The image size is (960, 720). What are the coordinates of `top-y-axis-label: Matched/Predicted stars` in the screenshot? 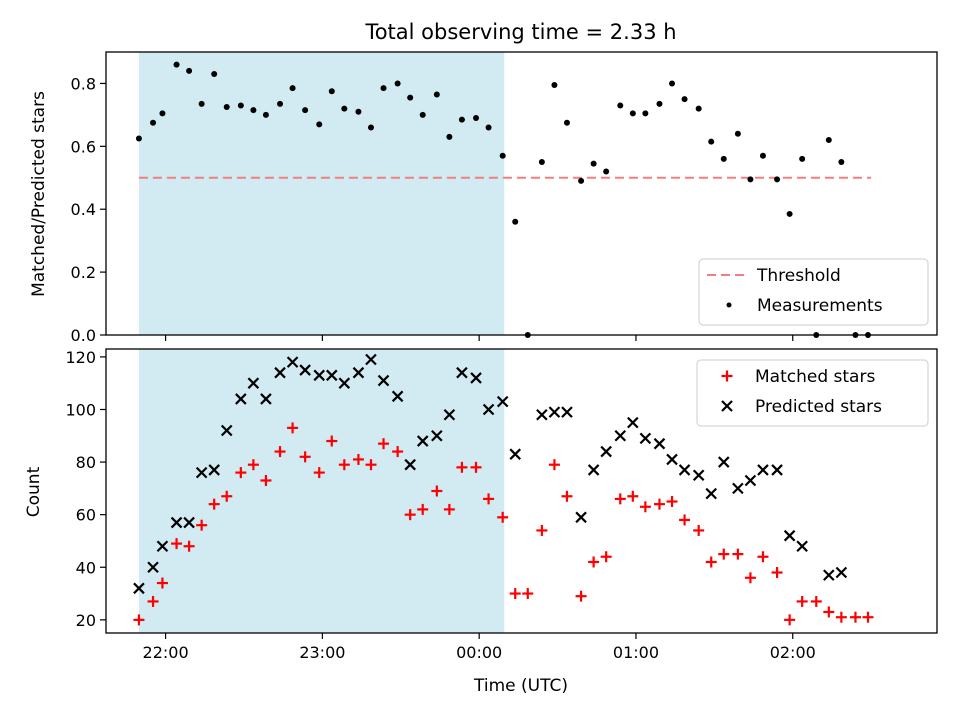 It's located at (39, 194).